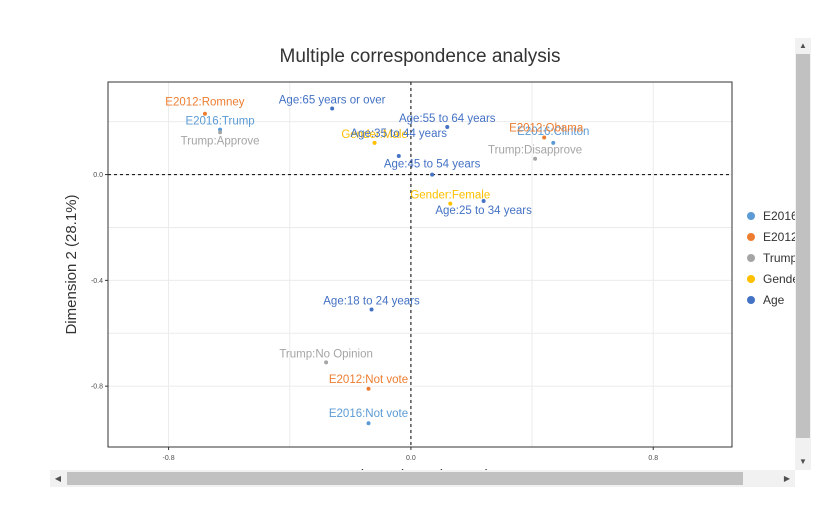 This screenshot has width=832, height=506. Describe the element at coordinates (405, 478) in the screenshot. I see `horizontal-scroll-thumb` at that location.